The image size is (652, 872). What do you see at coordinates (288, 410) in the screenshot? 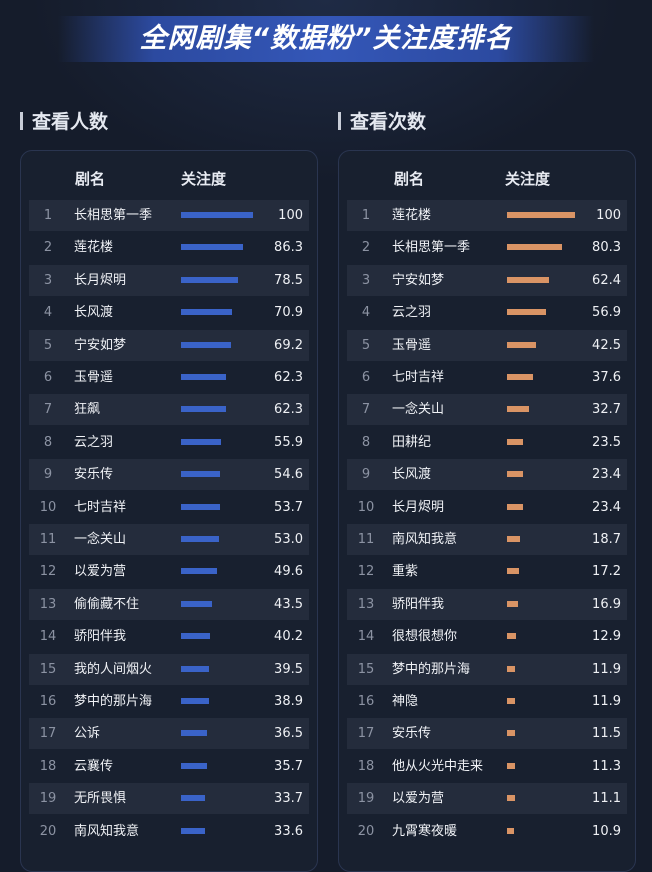
I see `score-value: 62.3` at bounding box center [288, 410].